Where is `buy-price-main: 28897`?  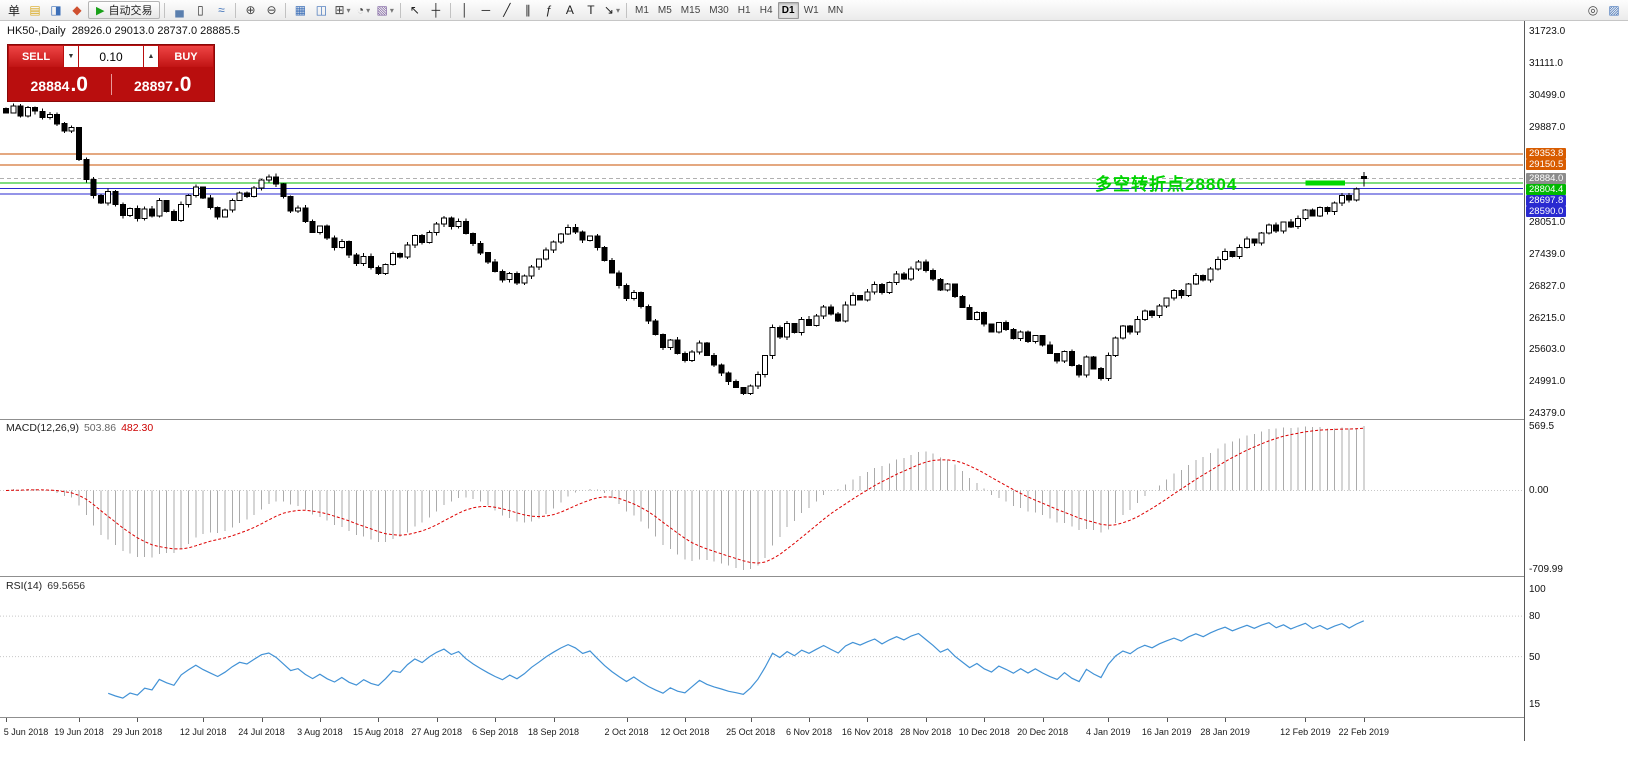
buy-price-main: 28897 is located at coordinates (153, 86).